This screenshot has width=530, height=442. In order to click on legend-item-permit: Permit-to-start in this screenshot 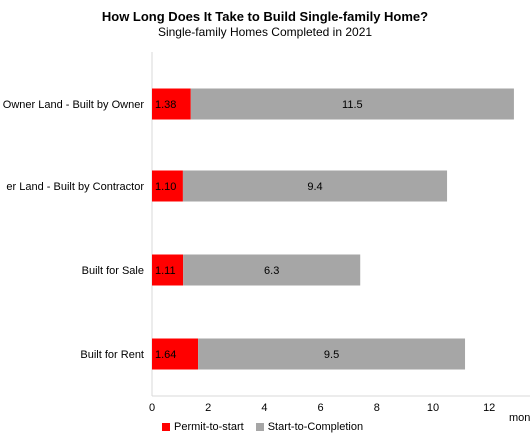, I will do `click(203, 427)`.